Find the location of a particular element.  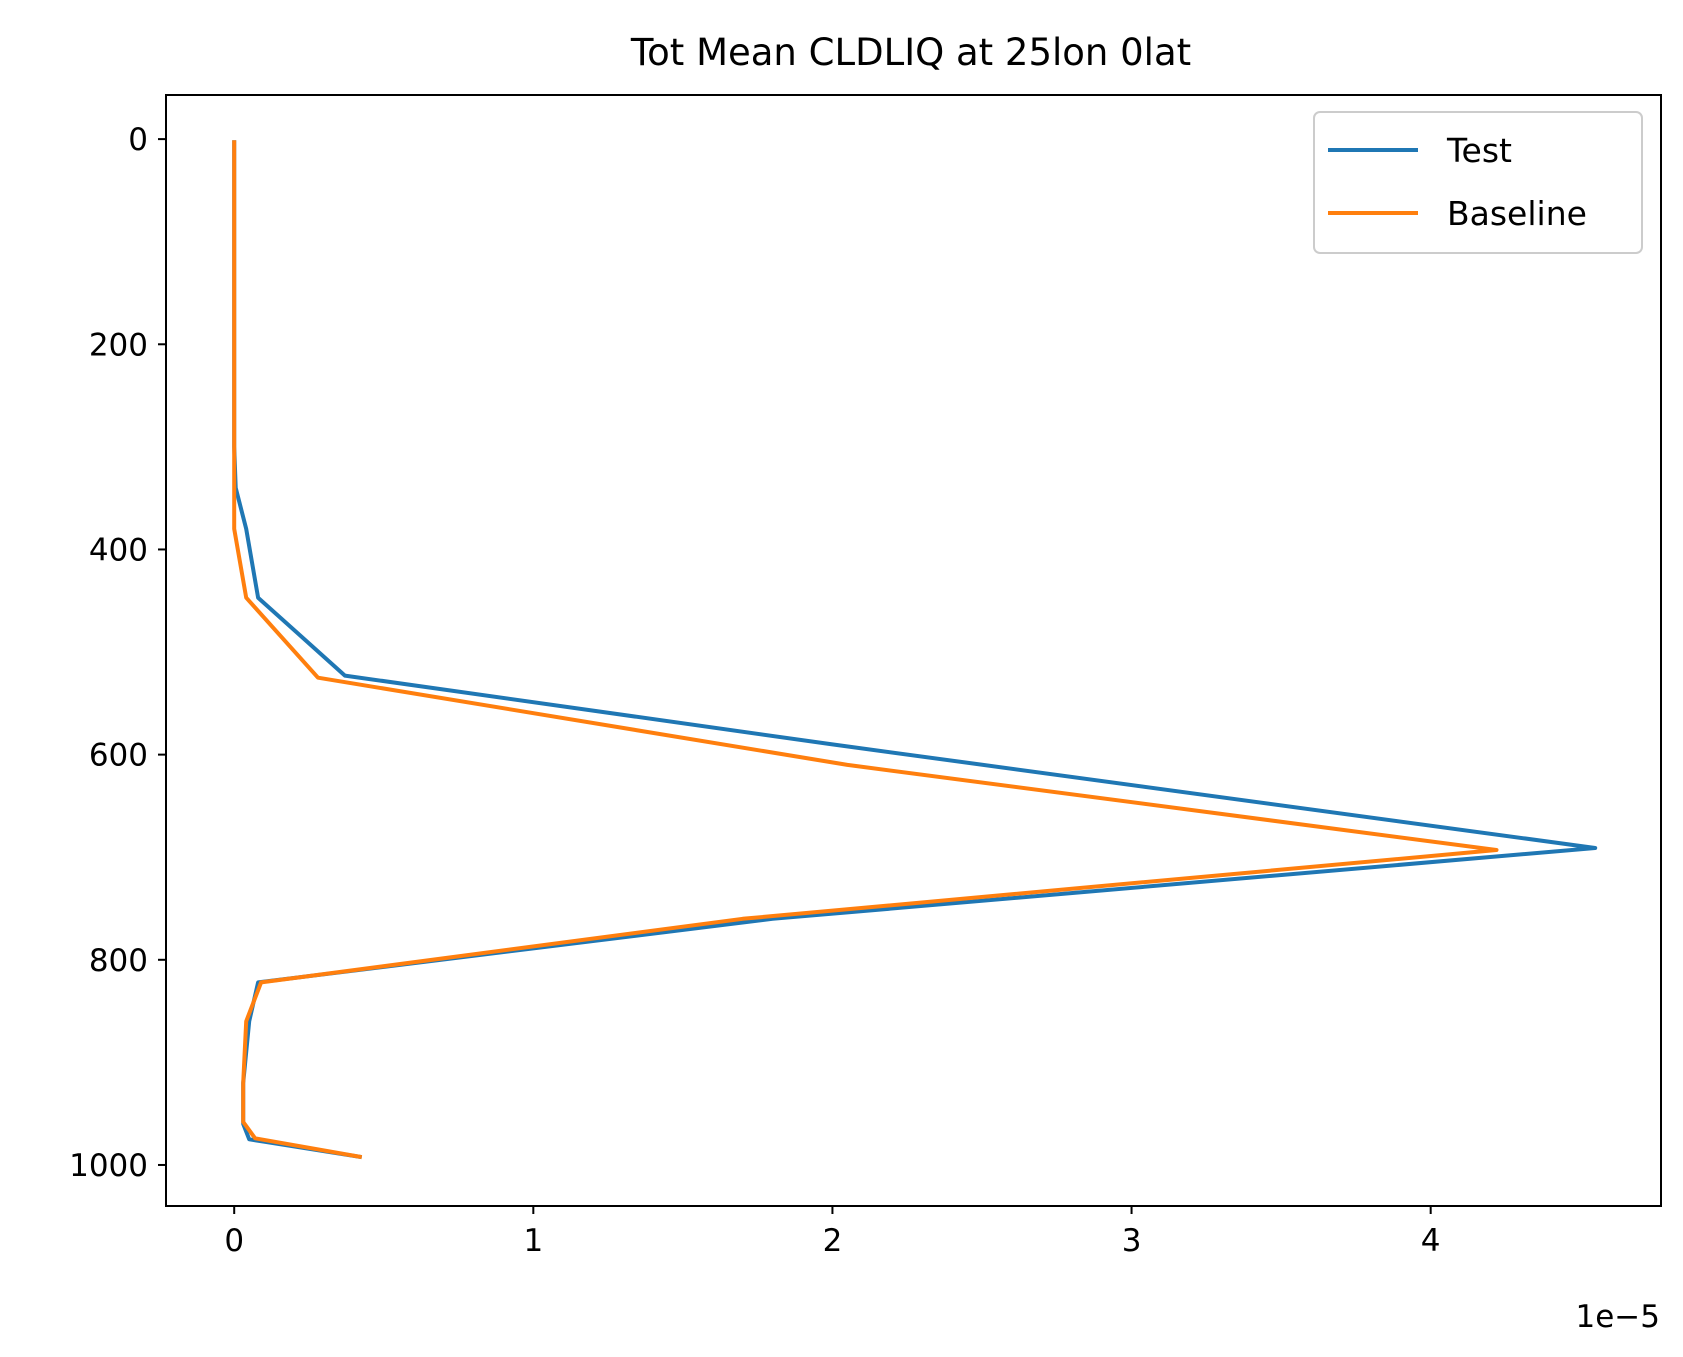

x-tick-label: 2 is located at coordinates (833, 1241).